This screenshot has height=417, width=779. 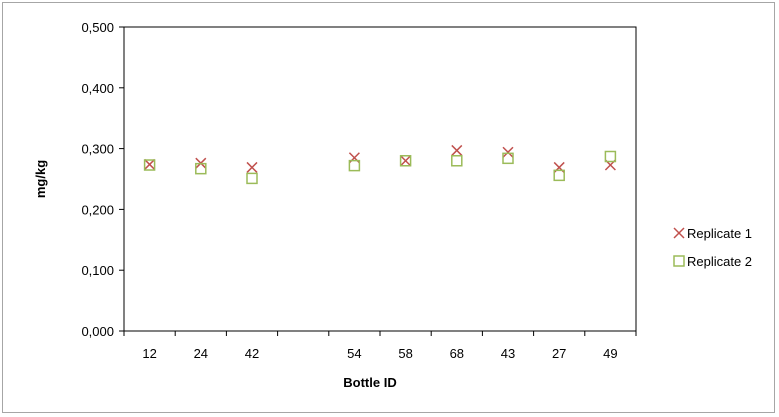 What do you see at coordinates (97, 209) in the screenshot?
I see `y-tick-label: 0,200` at bounding box center [97, 209].